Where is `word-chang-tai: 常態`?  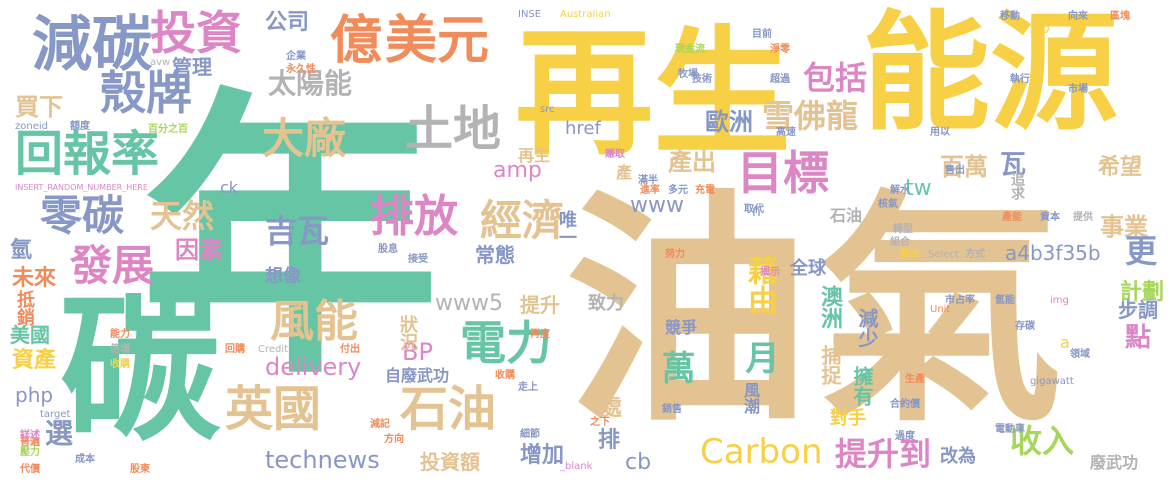 word-chang-tai: 常態 is located at coordinates (495, 255).